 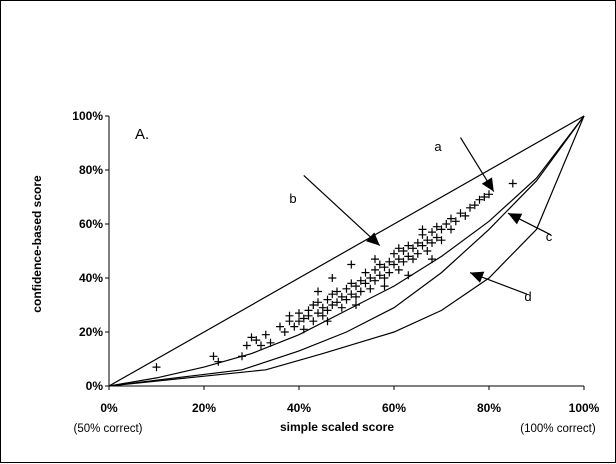 What do you see at coordinates (487, 184) in the screenshot?
I see `arrow-a-head` at bounding box center [487, 184].